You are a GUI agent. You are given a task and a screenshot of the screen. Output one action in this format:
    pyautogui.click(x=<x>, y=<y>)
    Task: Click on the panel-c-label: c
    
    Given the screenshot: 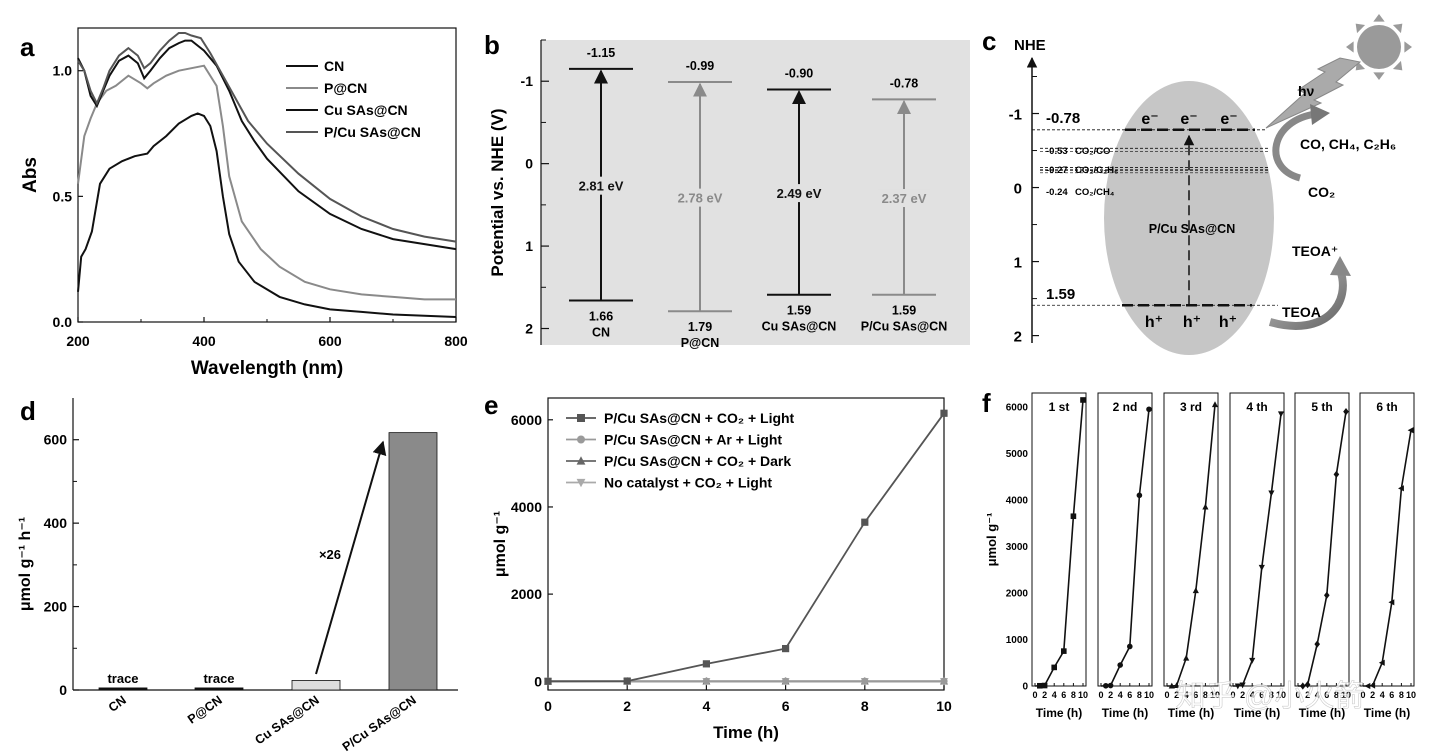 What is the action you would take?
    pyautogui.click(x=989, y=41)
    